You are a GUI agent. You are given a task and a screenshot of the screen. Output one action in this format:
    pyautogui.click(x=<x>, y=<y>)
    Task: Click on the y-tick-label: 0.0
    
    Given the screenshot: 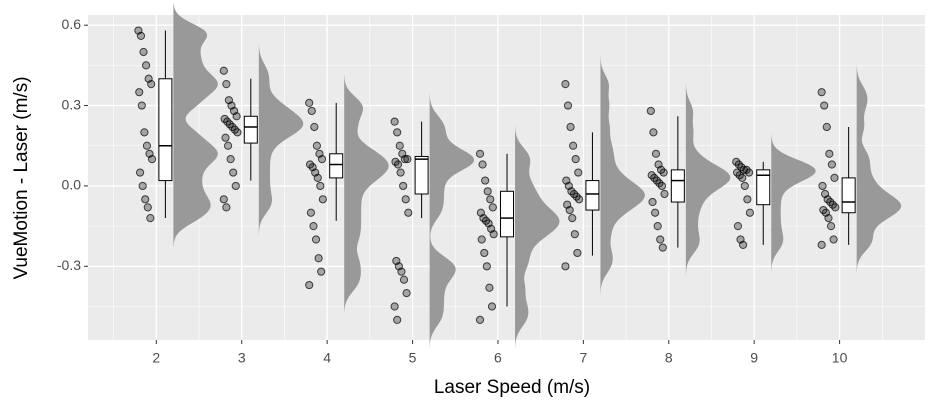 What is the action you would take?
    pyautogui.click(x=72, y=185)
    